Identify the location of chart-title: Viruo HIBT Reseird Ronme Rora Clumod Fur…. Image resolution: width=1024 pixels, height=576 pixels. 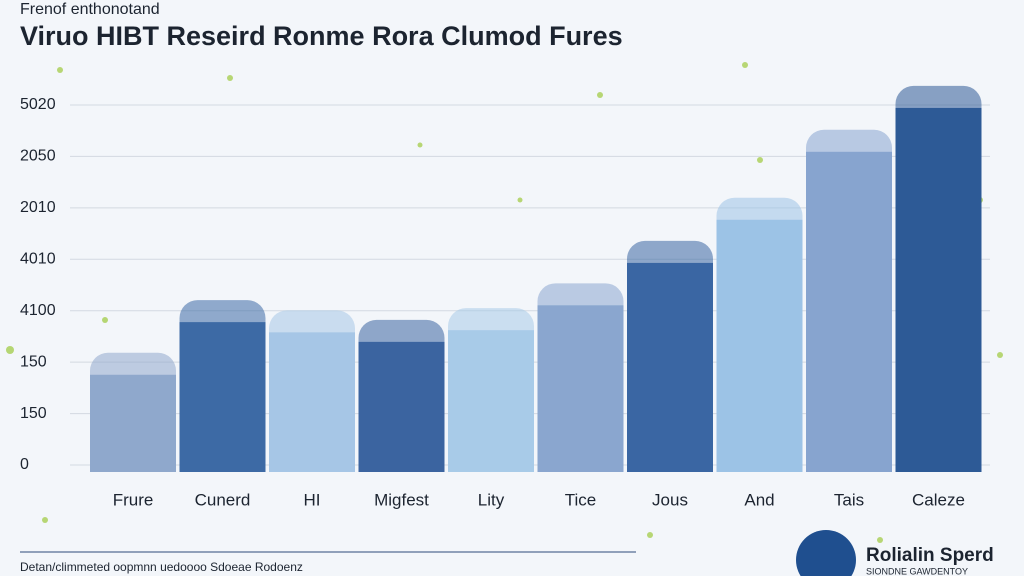
(321, 36).